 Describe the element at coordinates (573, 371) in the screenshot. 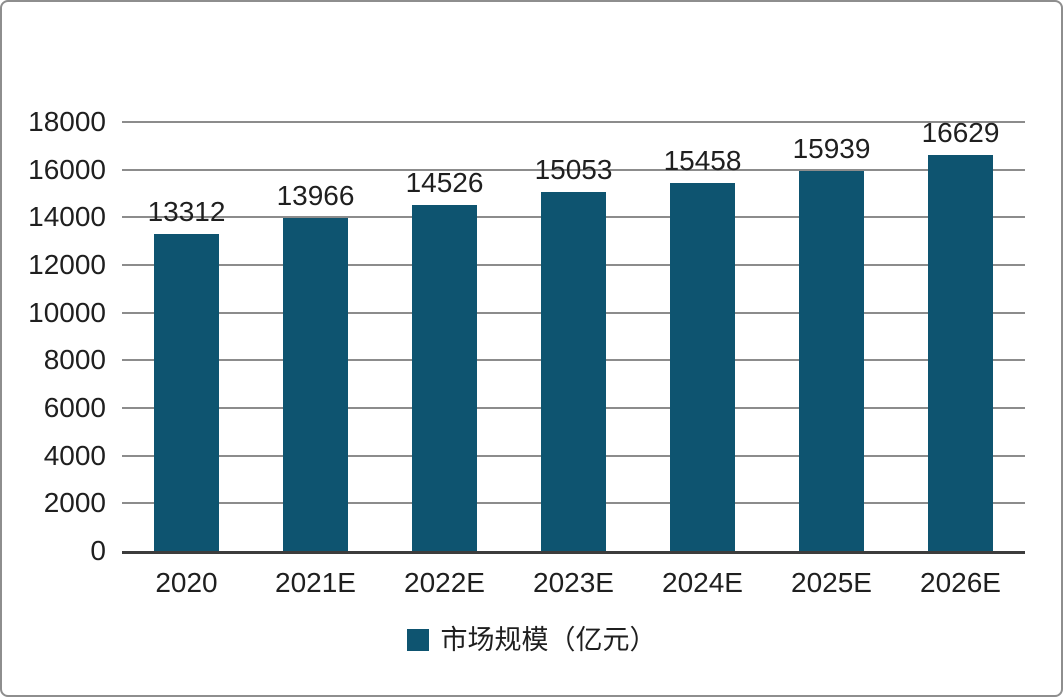

I see `bar-2023E` at that location.